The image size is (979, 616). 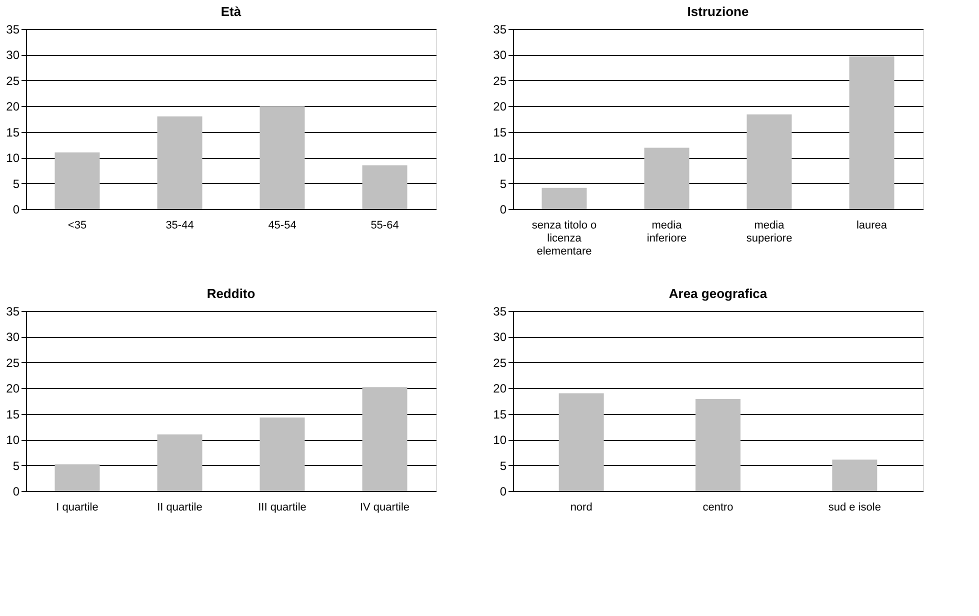 What do you see at coordinates (180, 226) in the screenshot?
I see `x-tick-label: 35-44` at bounding box center [180, 226].